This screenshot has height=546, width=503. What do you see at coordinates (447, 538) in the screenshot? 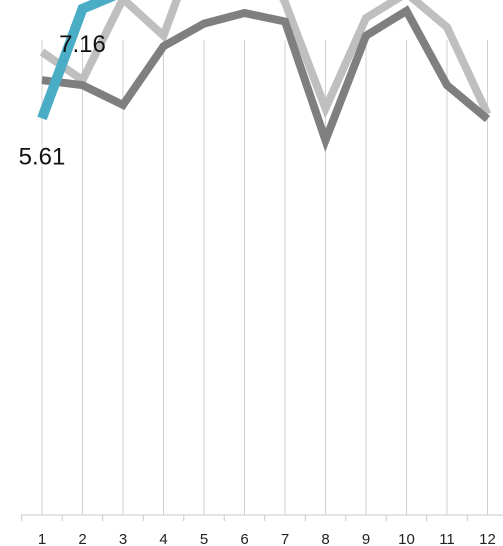
I see `x-tick-label: 11` at bounding box center [447, 538].